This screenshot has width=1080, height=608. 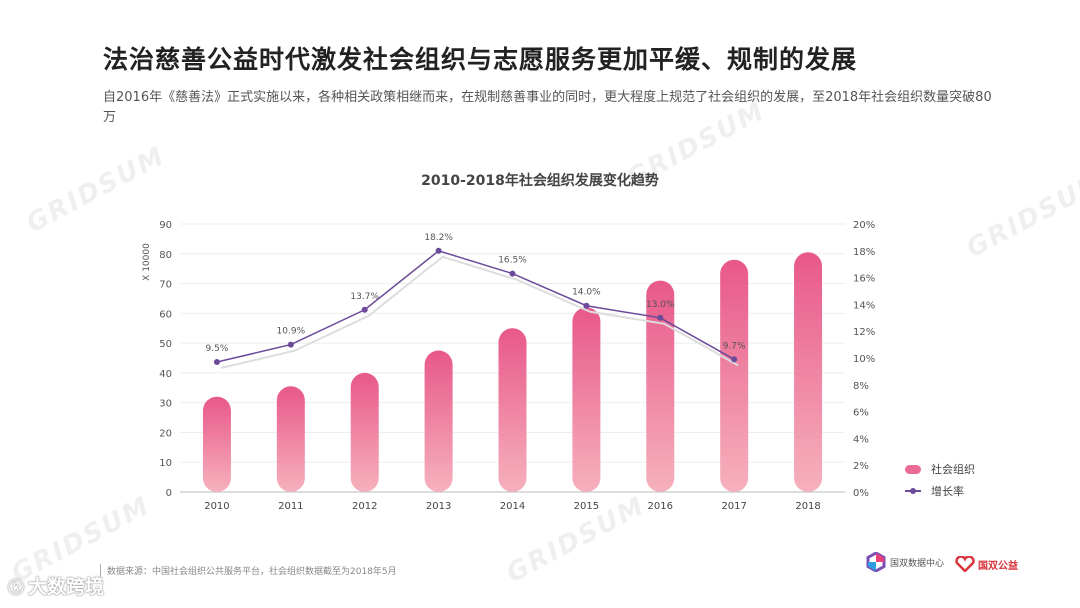 I want to click on growth-data-label: 9.7%, so click(x=734, y=346).